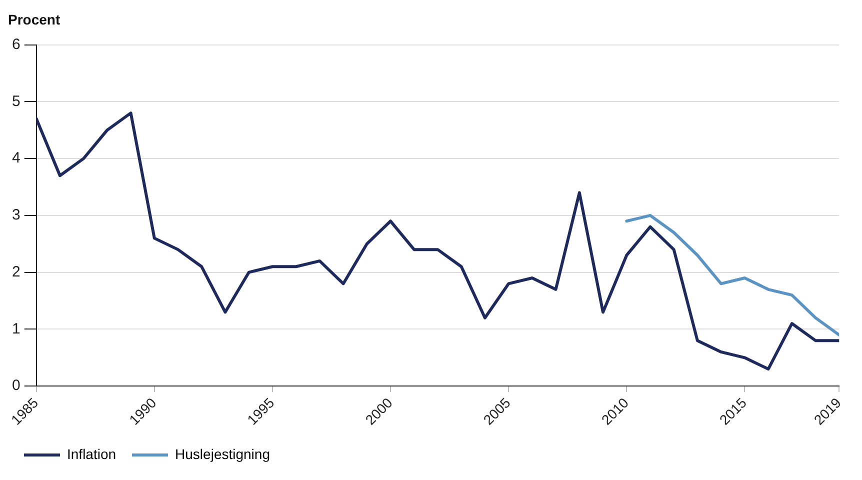  I want to click on legend-label: Inflation, so click(91, 454).